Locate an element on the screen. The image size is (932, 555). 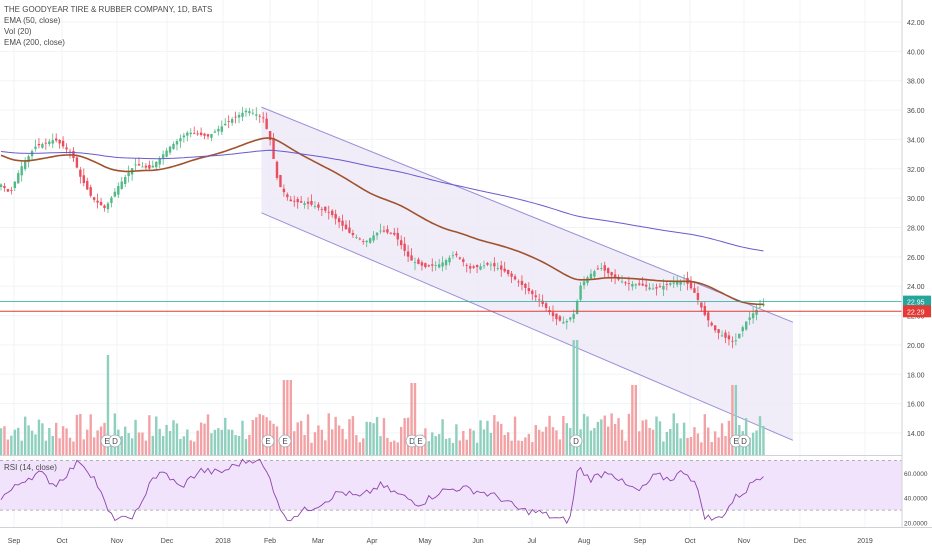
price-tick-label: 36.00 is located at coordinates (916, 111).